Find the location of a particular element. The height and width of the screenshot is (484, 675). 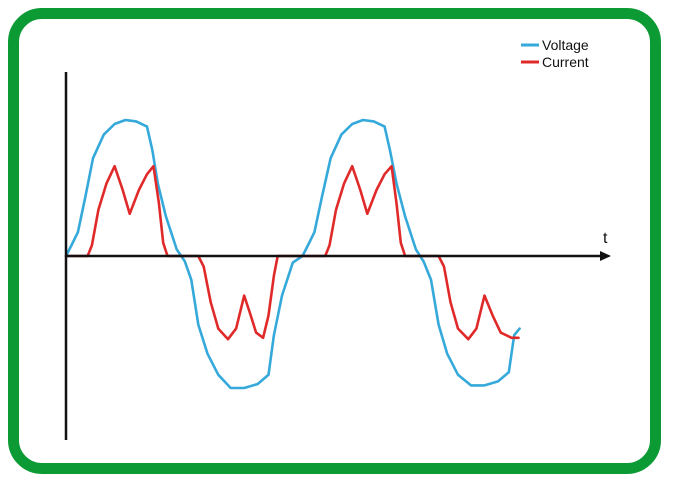

legend-label-voltage: Voltage is located at coordinates (565, 45).